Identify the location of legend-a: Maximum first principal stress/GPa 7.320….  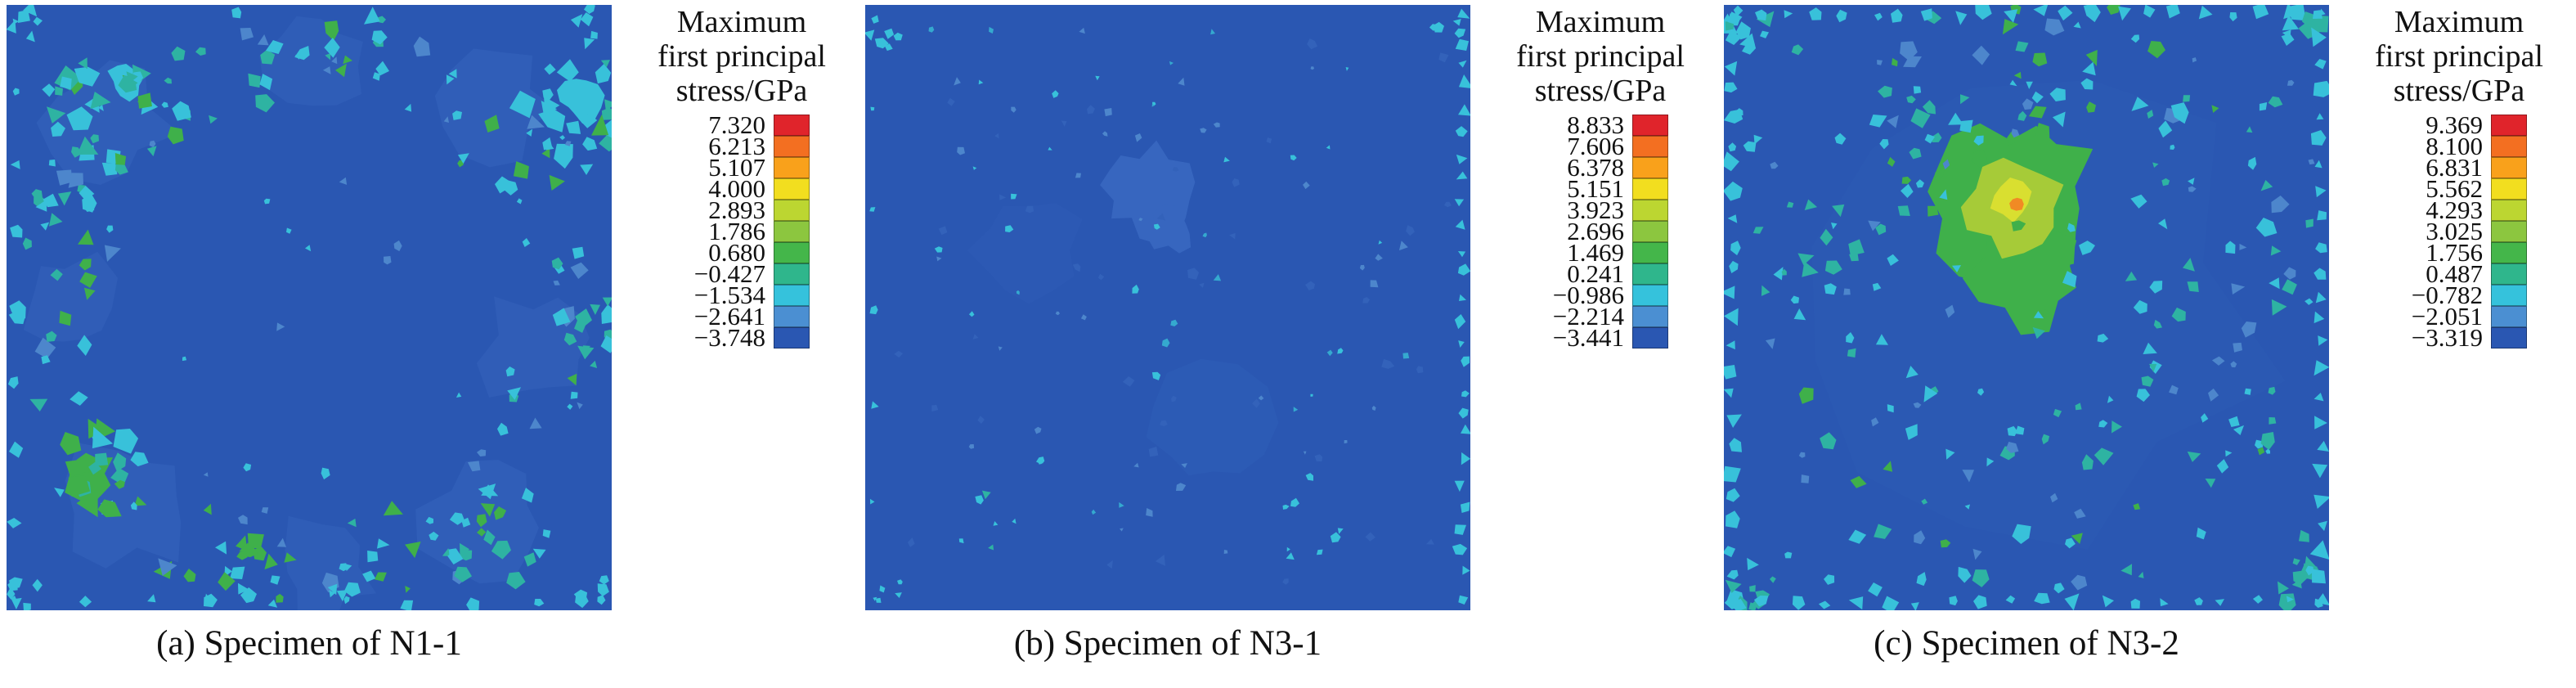
(742, 178).